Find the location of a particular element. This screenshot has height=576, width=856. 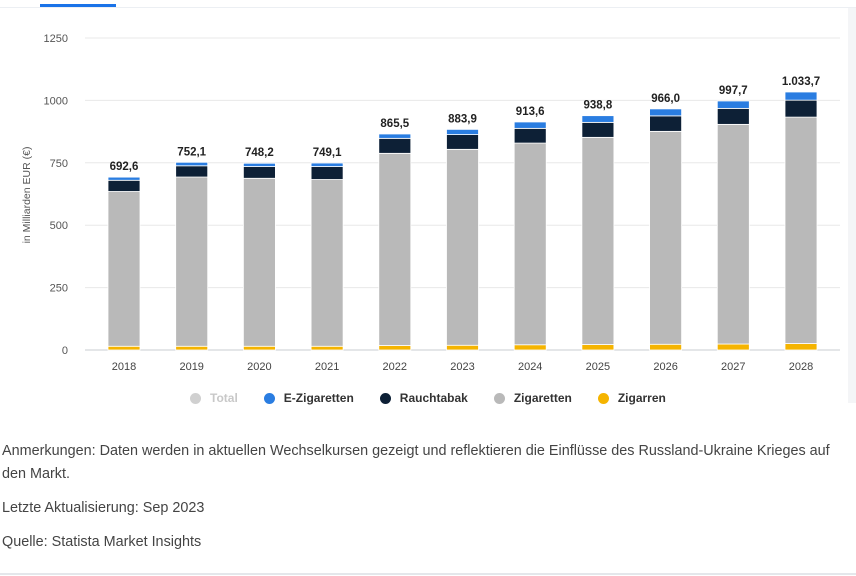

total-label-2026: 966,0 is located at coordinates (665, 99).